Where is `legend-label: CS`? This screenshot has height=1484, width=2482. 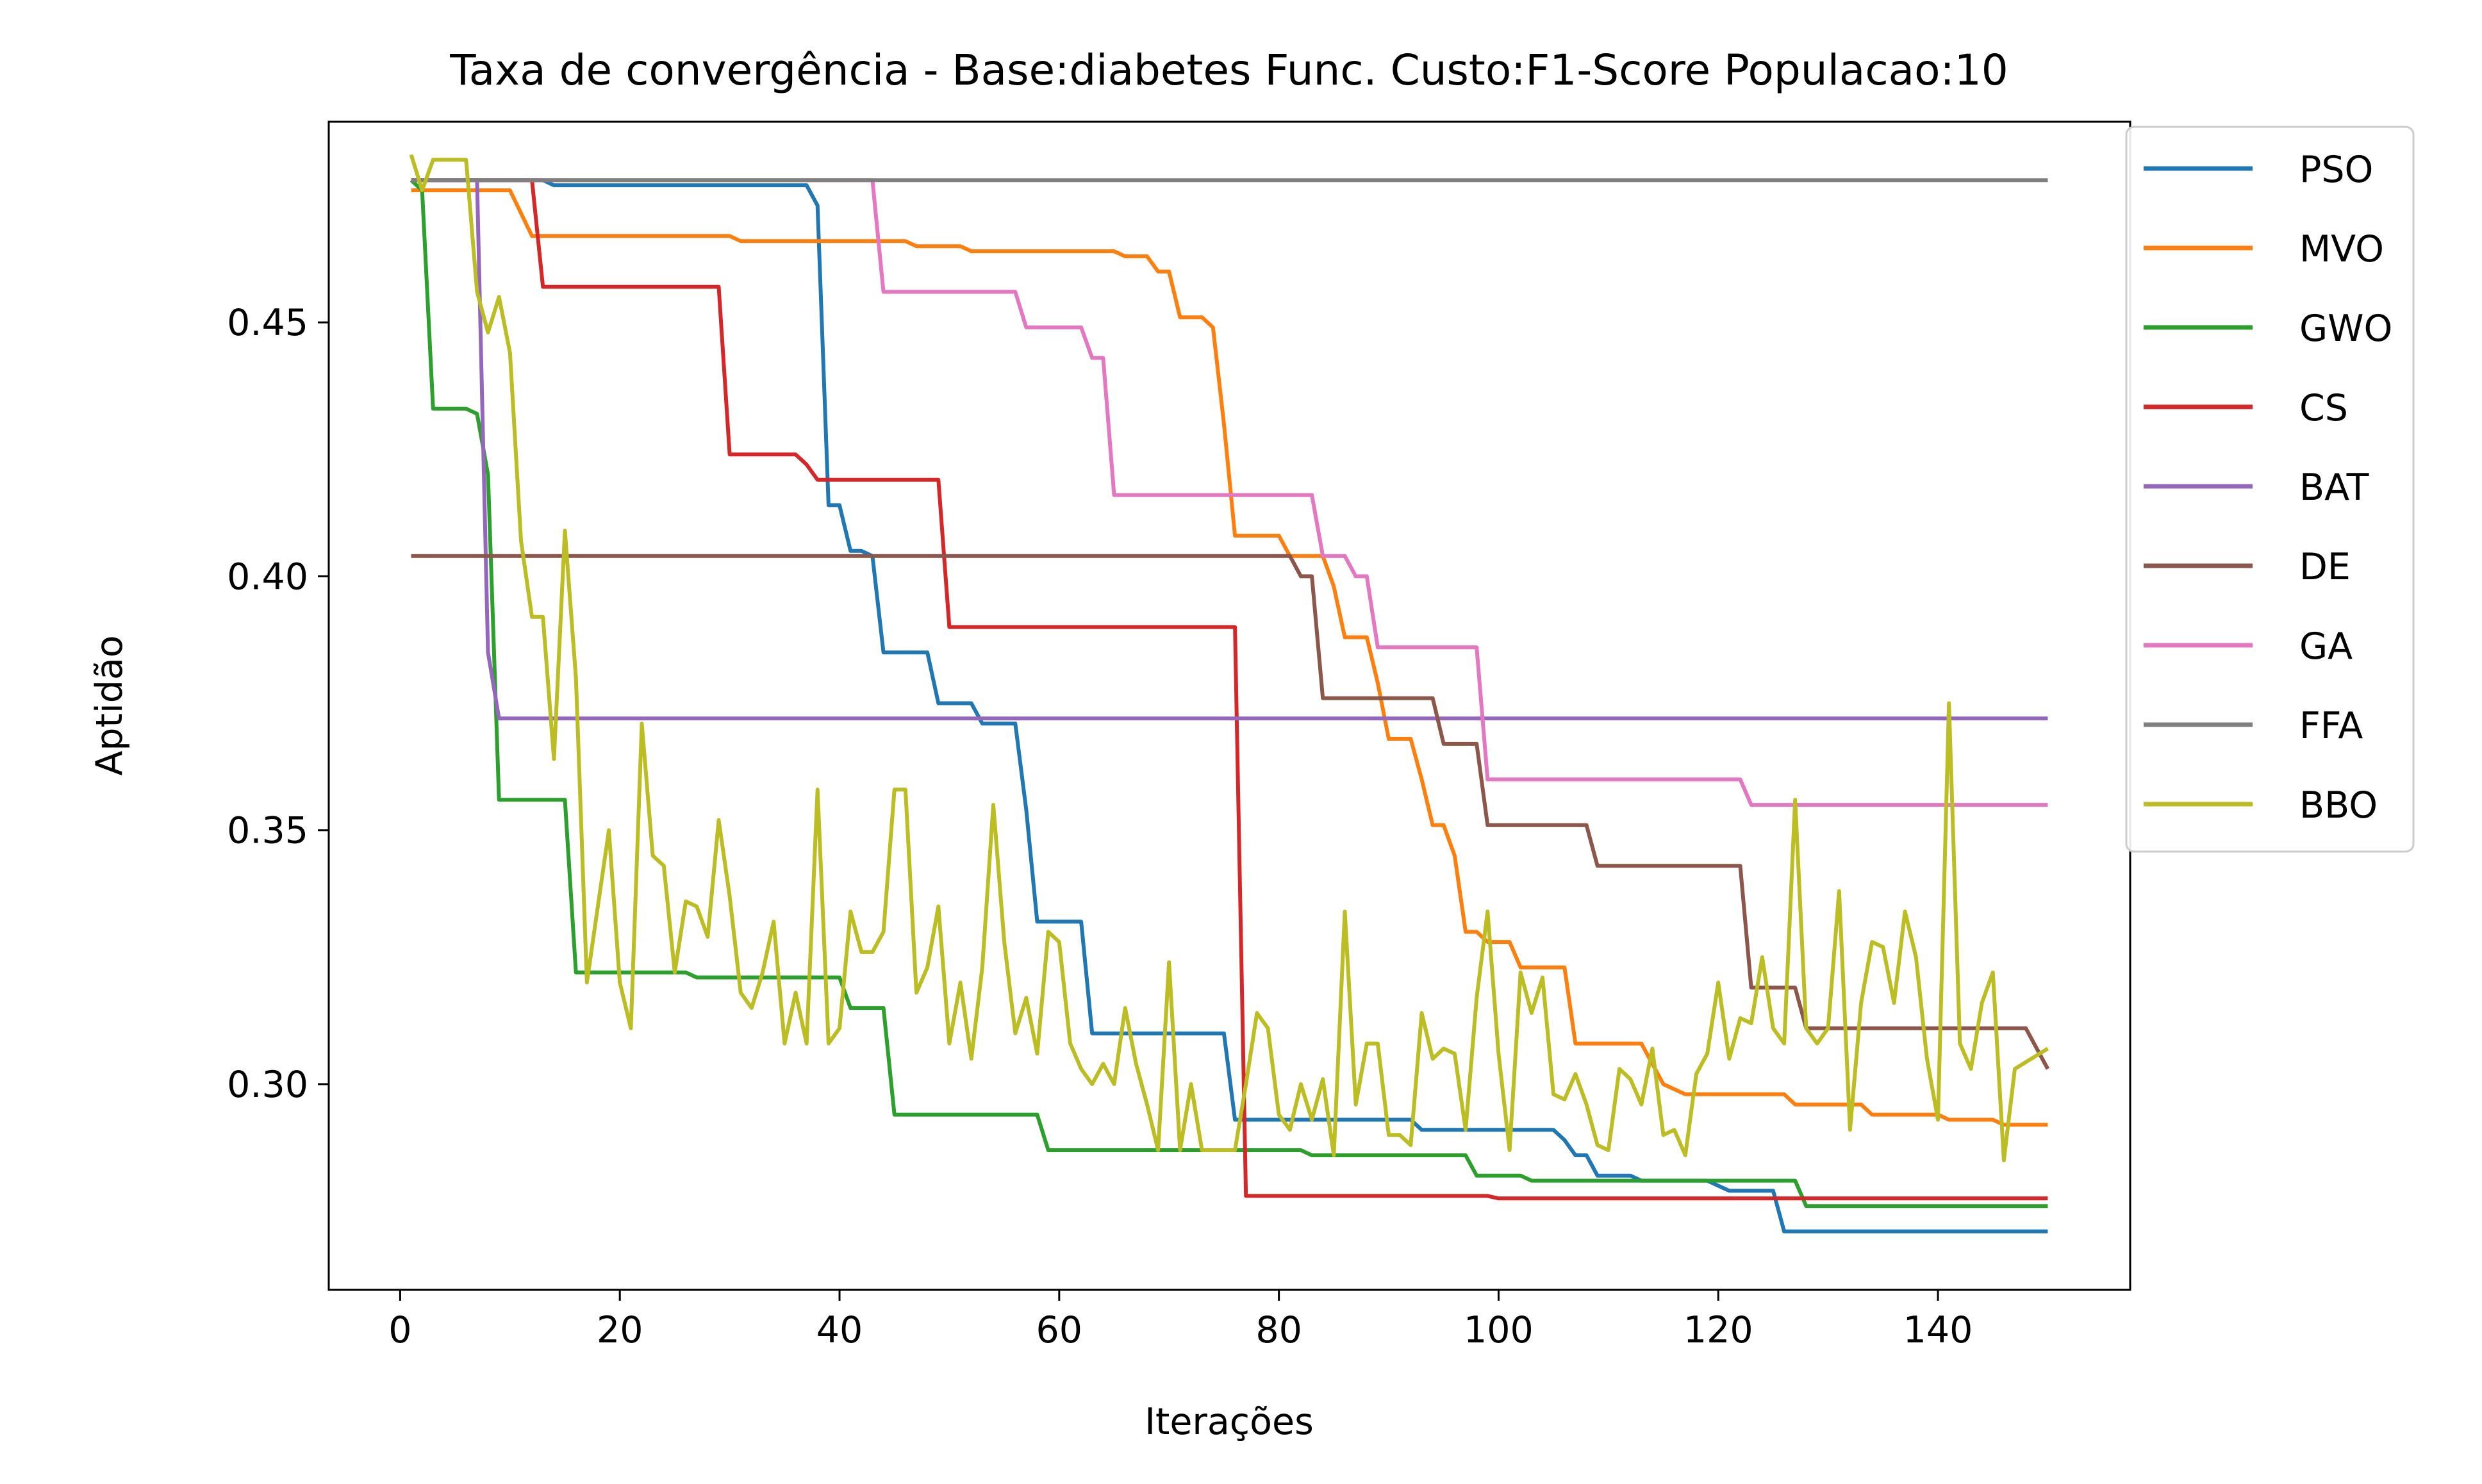
legend-label: CS is located at coordinates (2323, 408).